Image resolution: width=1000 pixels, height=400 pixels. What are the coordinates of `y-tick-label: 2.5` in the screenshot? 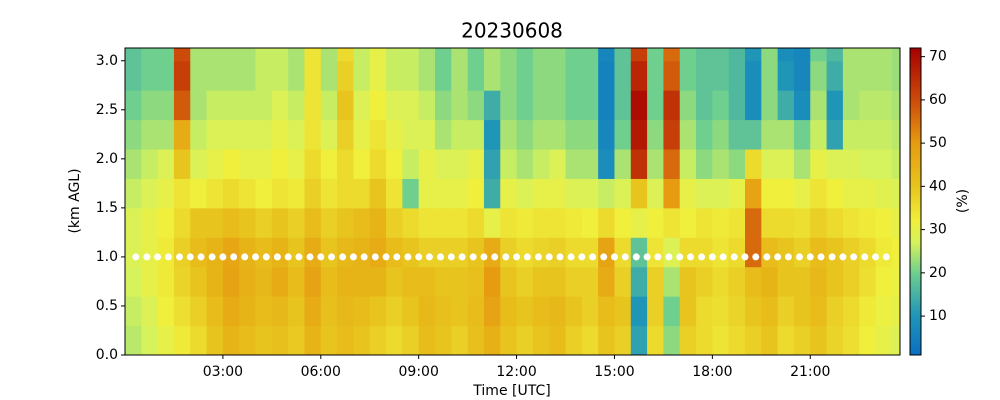 It's located at (107, 110).